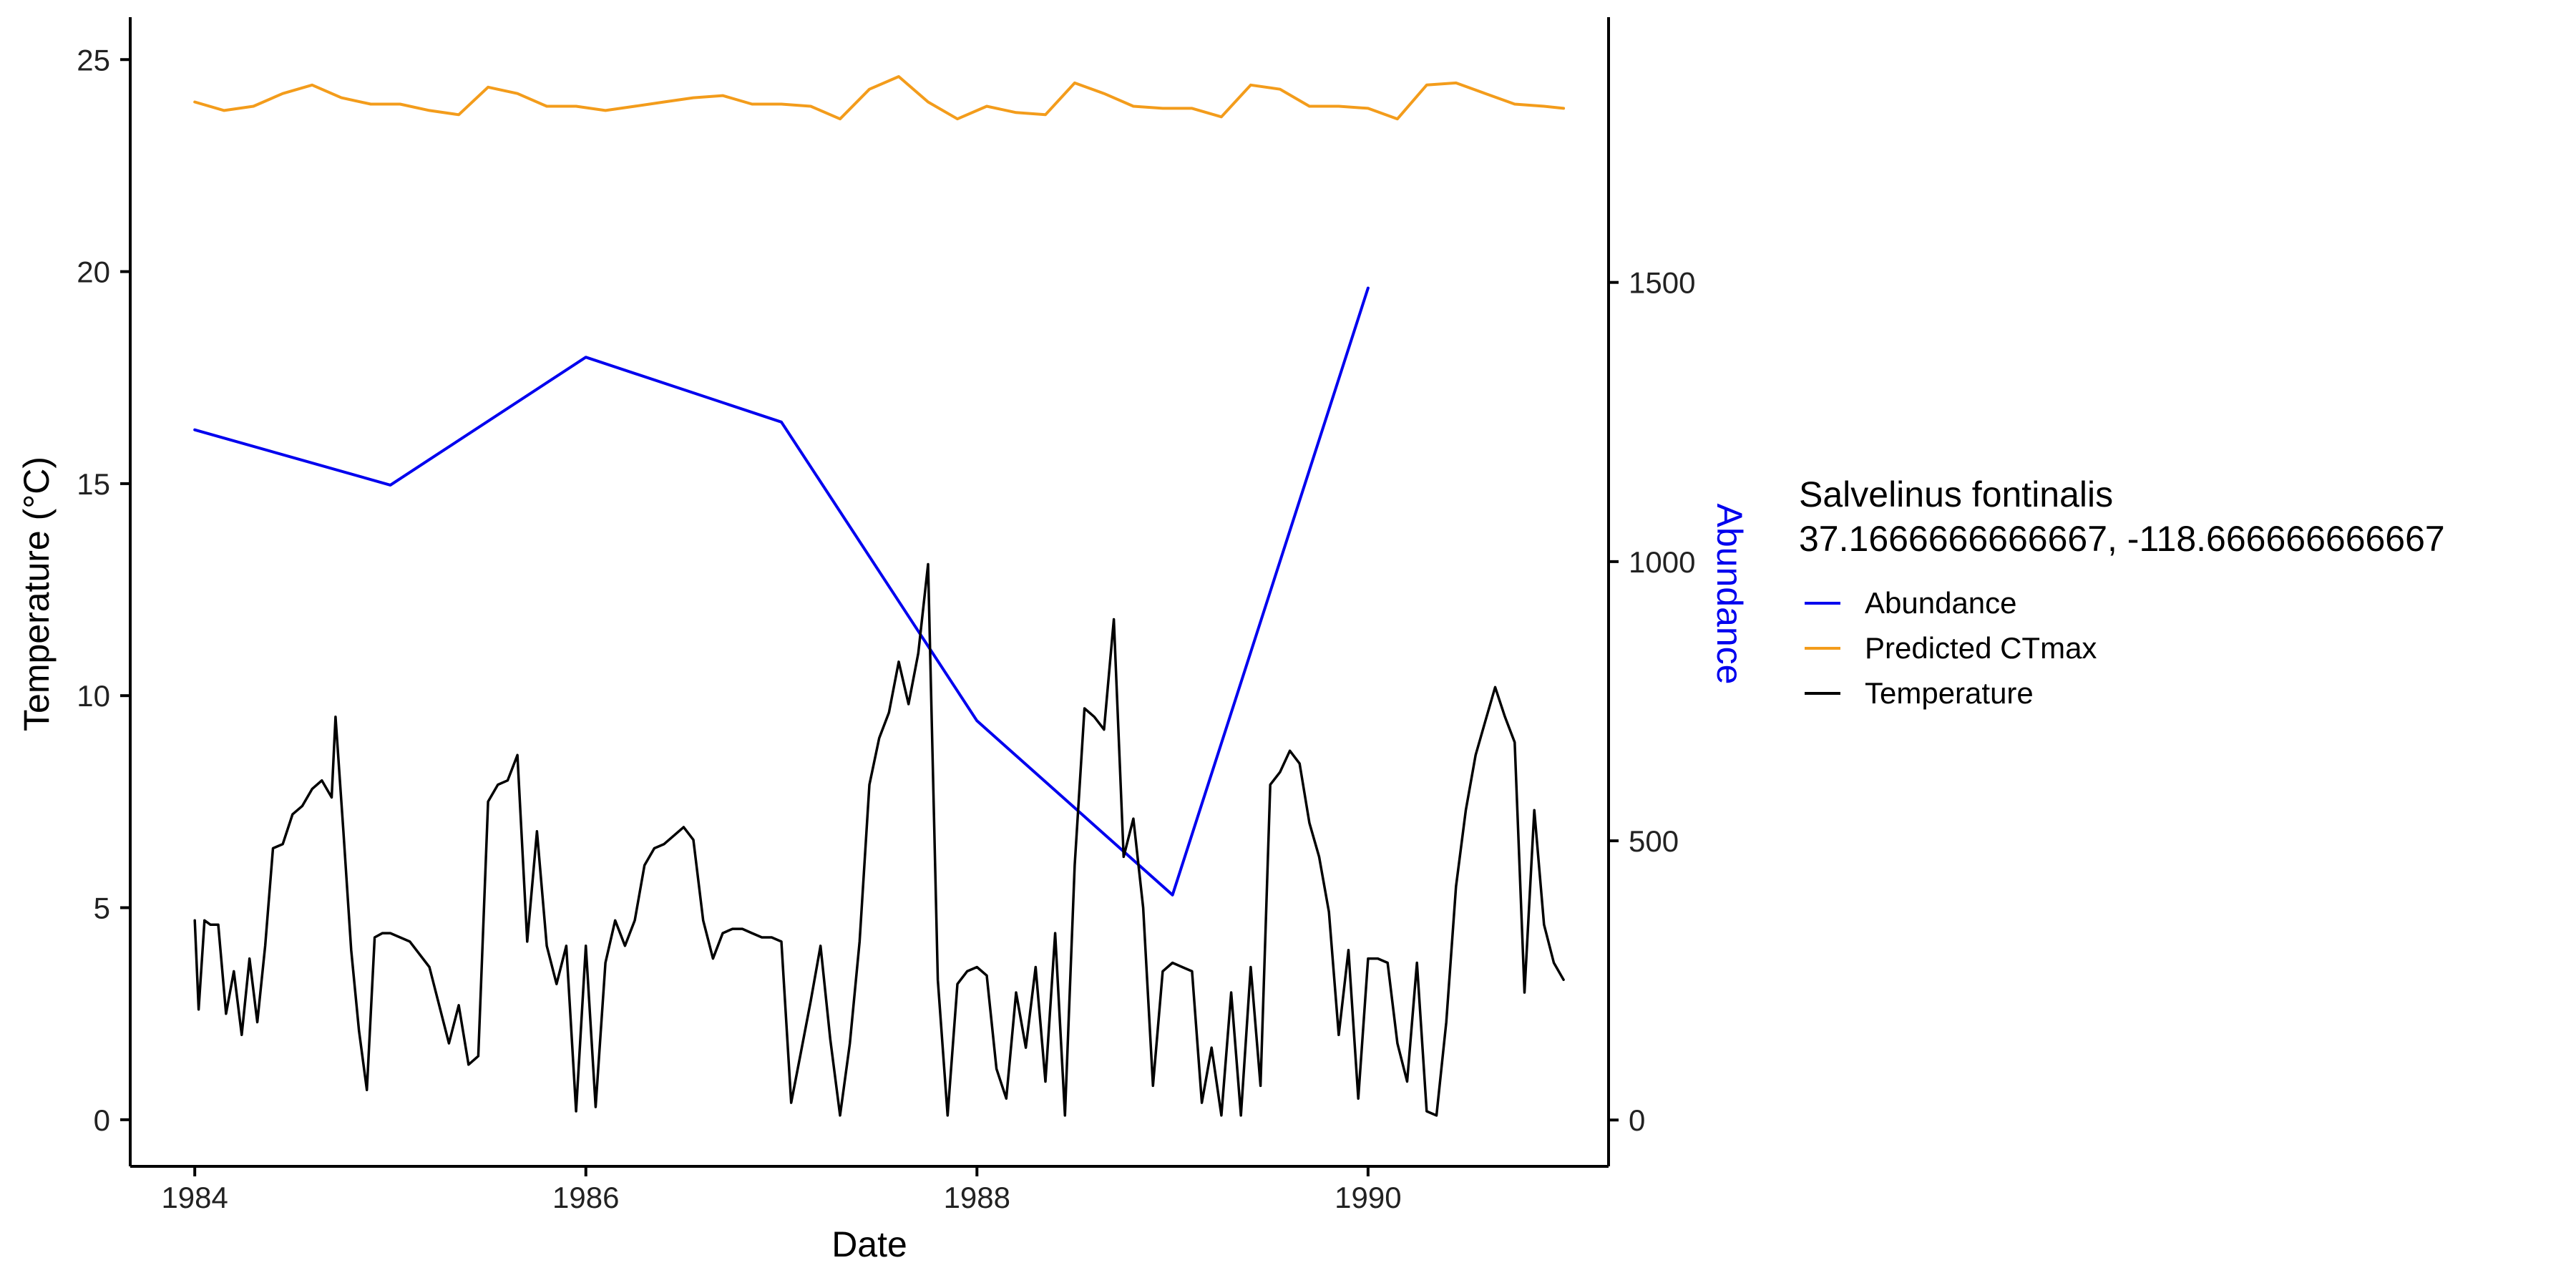  What do you see at coordinates (977, 1197) in the screenshot?
I see `x-tick-label-1988: 1988` at bounding box center [977, 1197].